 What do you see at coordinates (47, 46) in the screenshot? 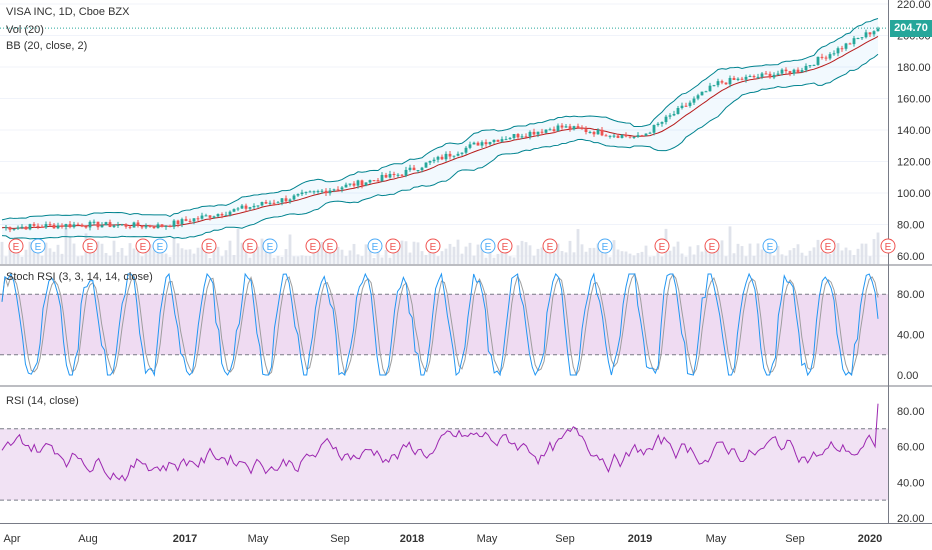
I see `bollinger-indicator-label: BB (20, close, 2)` at bounding box center [47, 46].